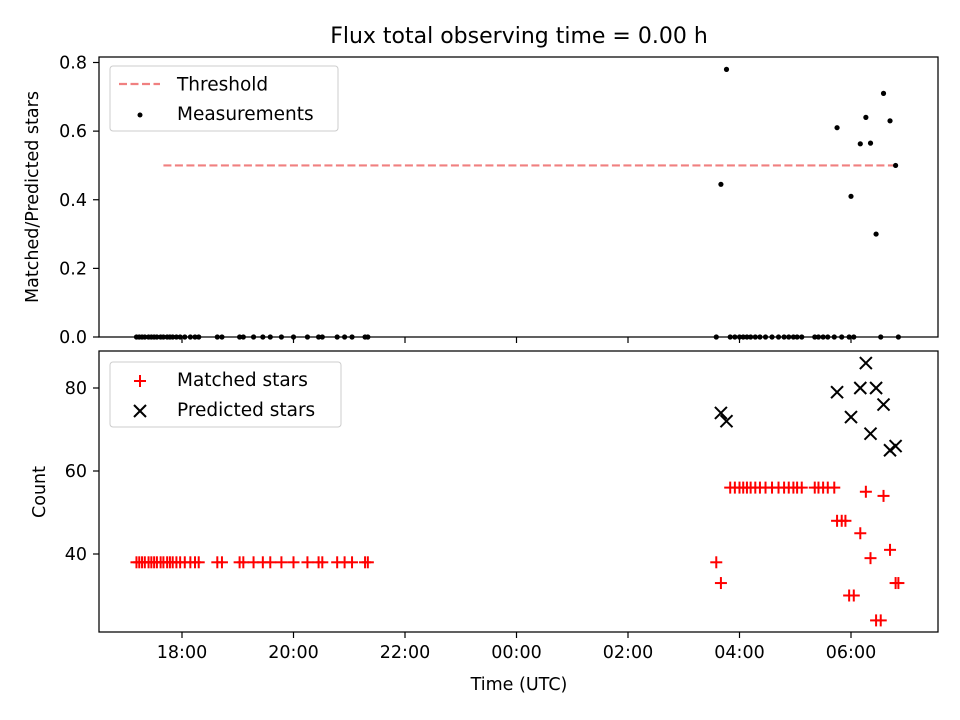  I want to click on x-tick-label-0: 18:00, so click(182, 653).